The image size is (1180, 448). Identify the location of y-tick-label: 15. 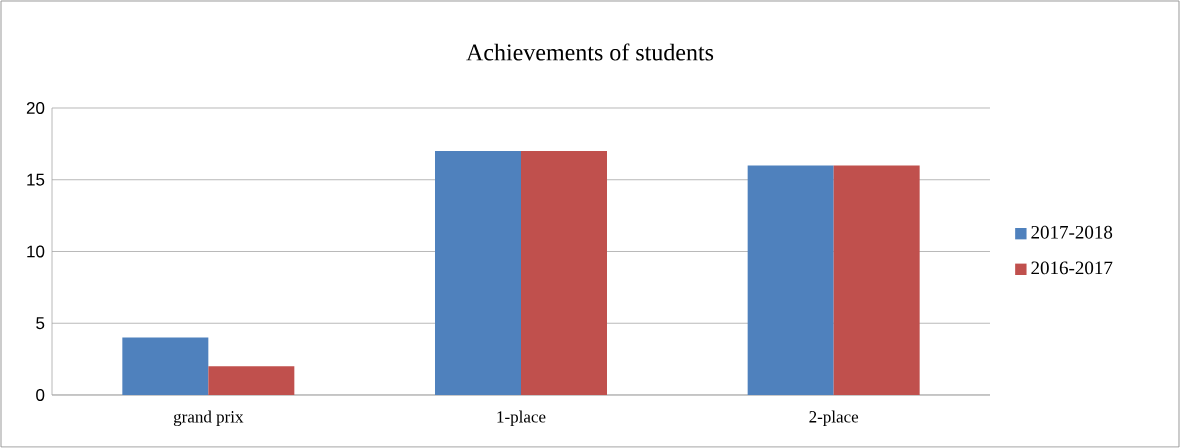
(36, 179).